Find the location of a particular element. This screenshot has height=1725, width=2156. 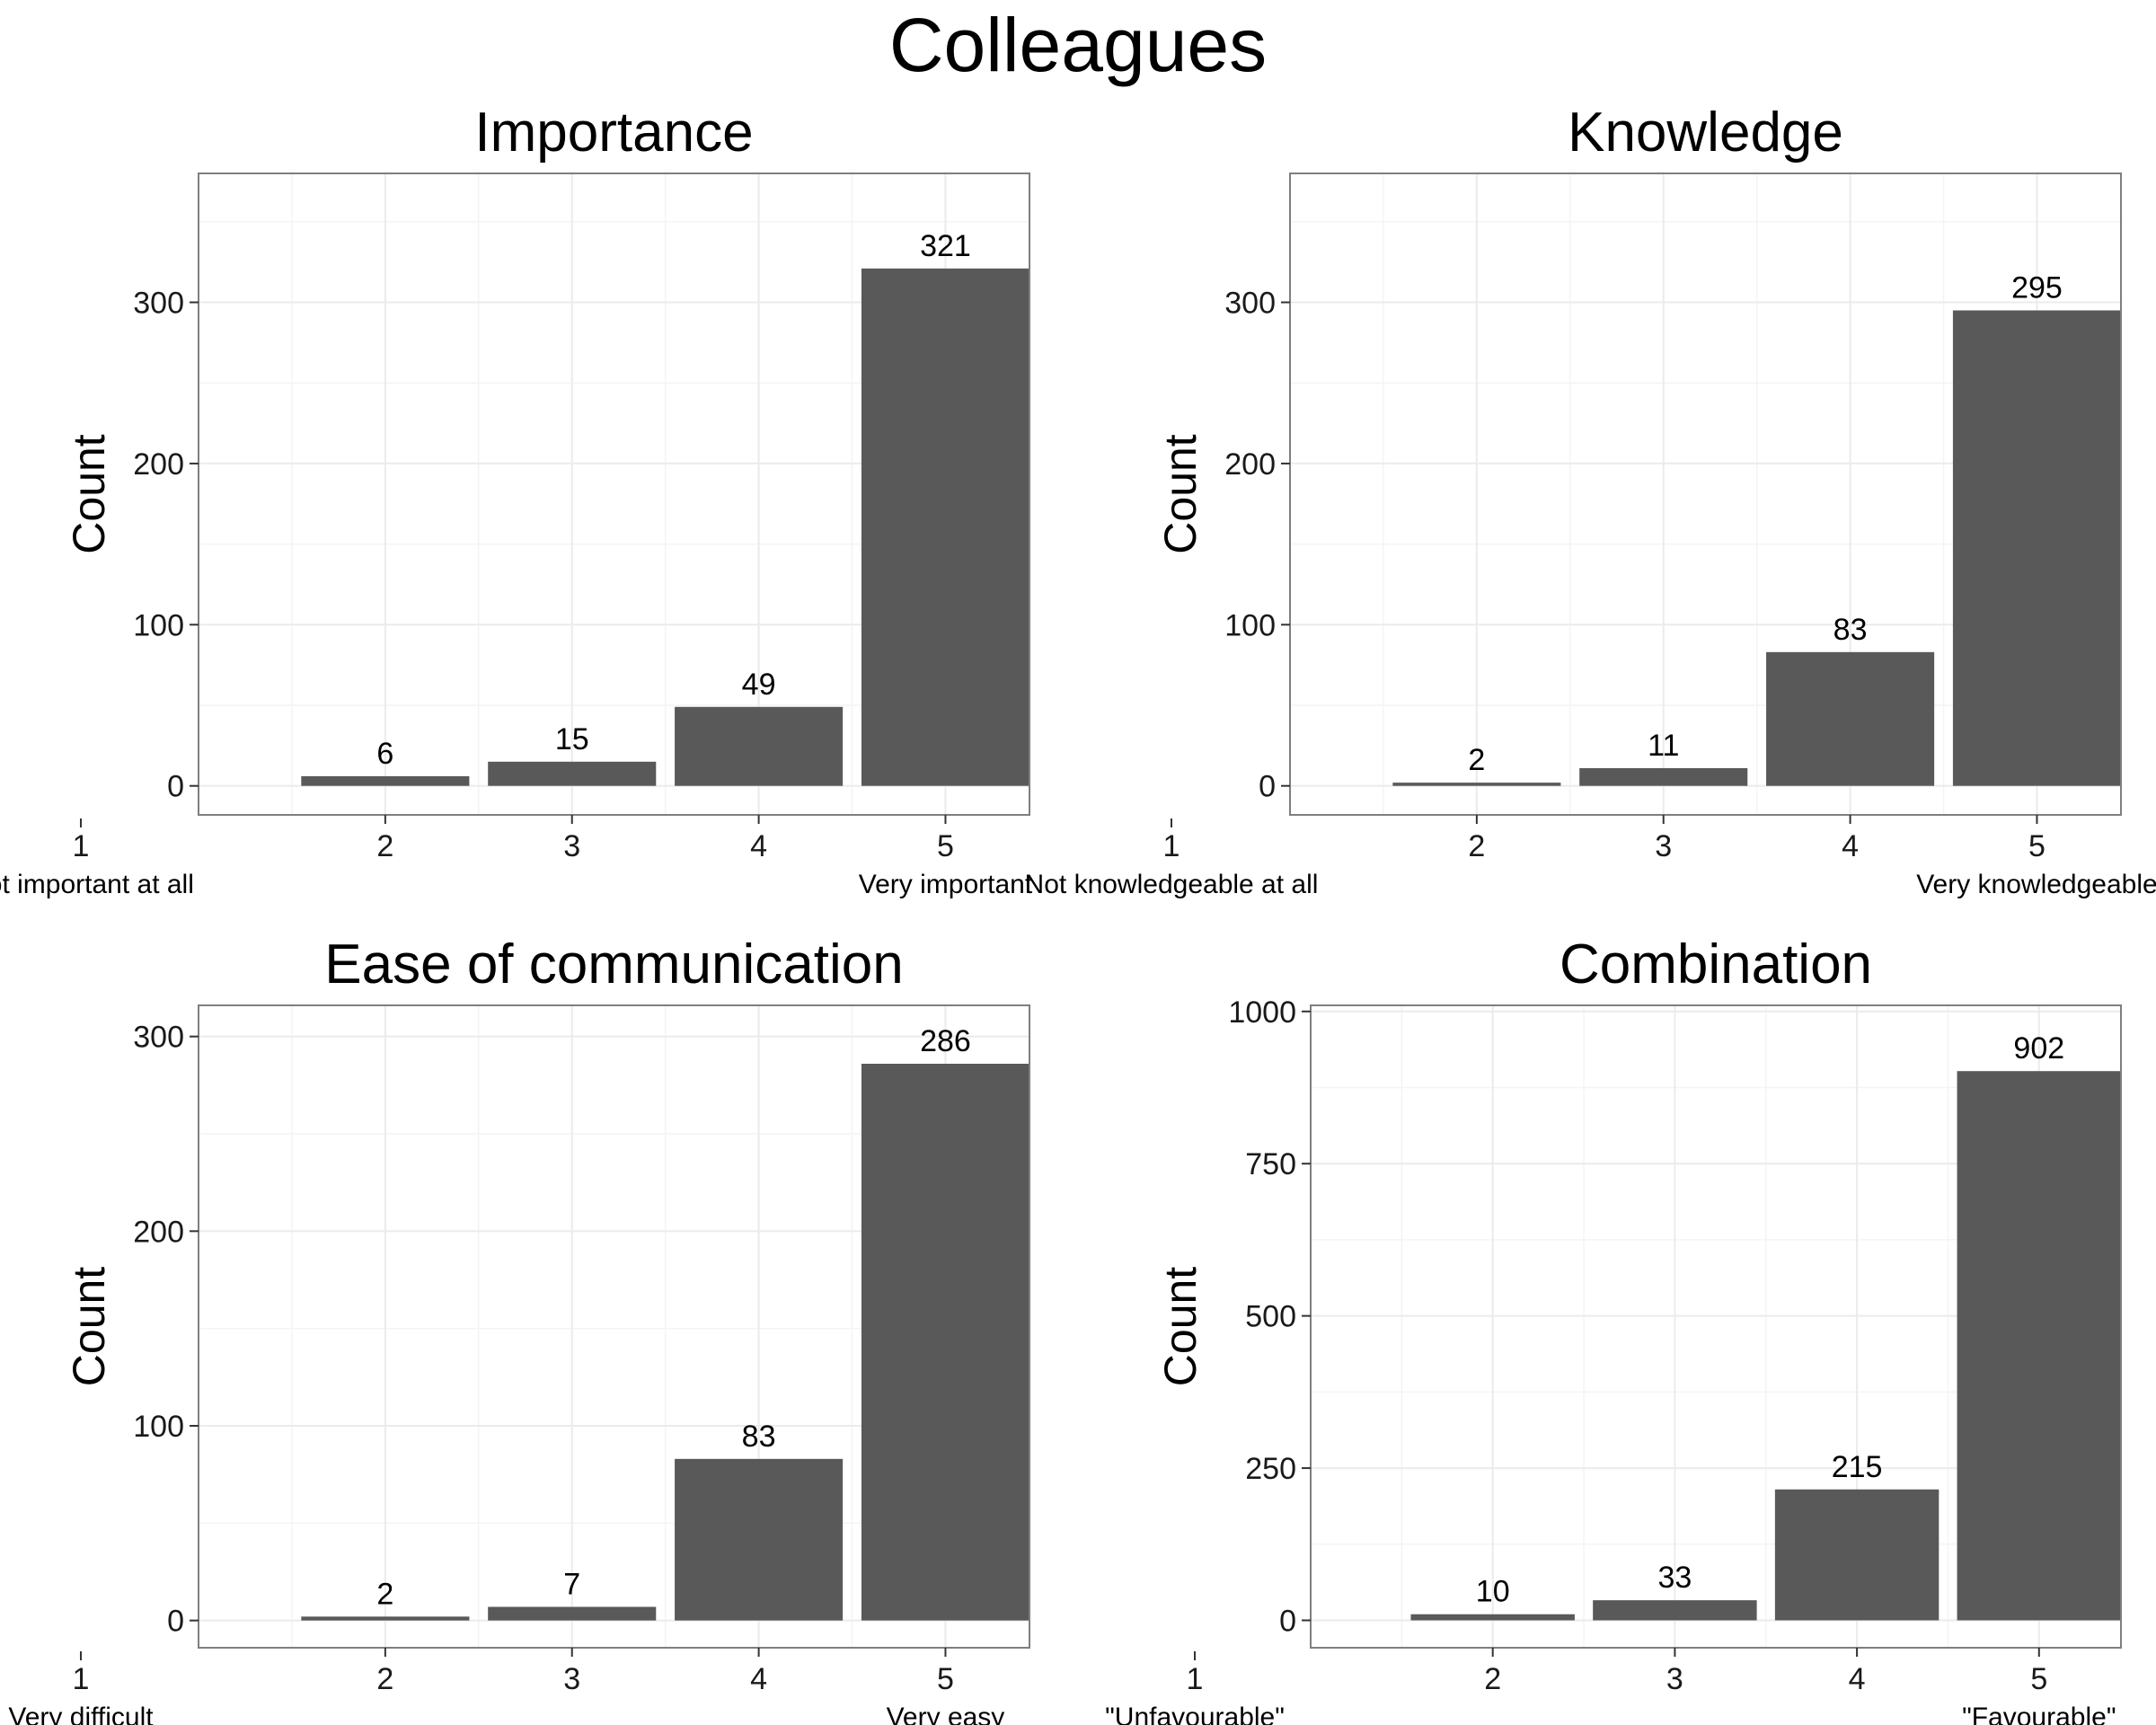

y-tick-label: 1000 is located at coordinates (1262, 1012).